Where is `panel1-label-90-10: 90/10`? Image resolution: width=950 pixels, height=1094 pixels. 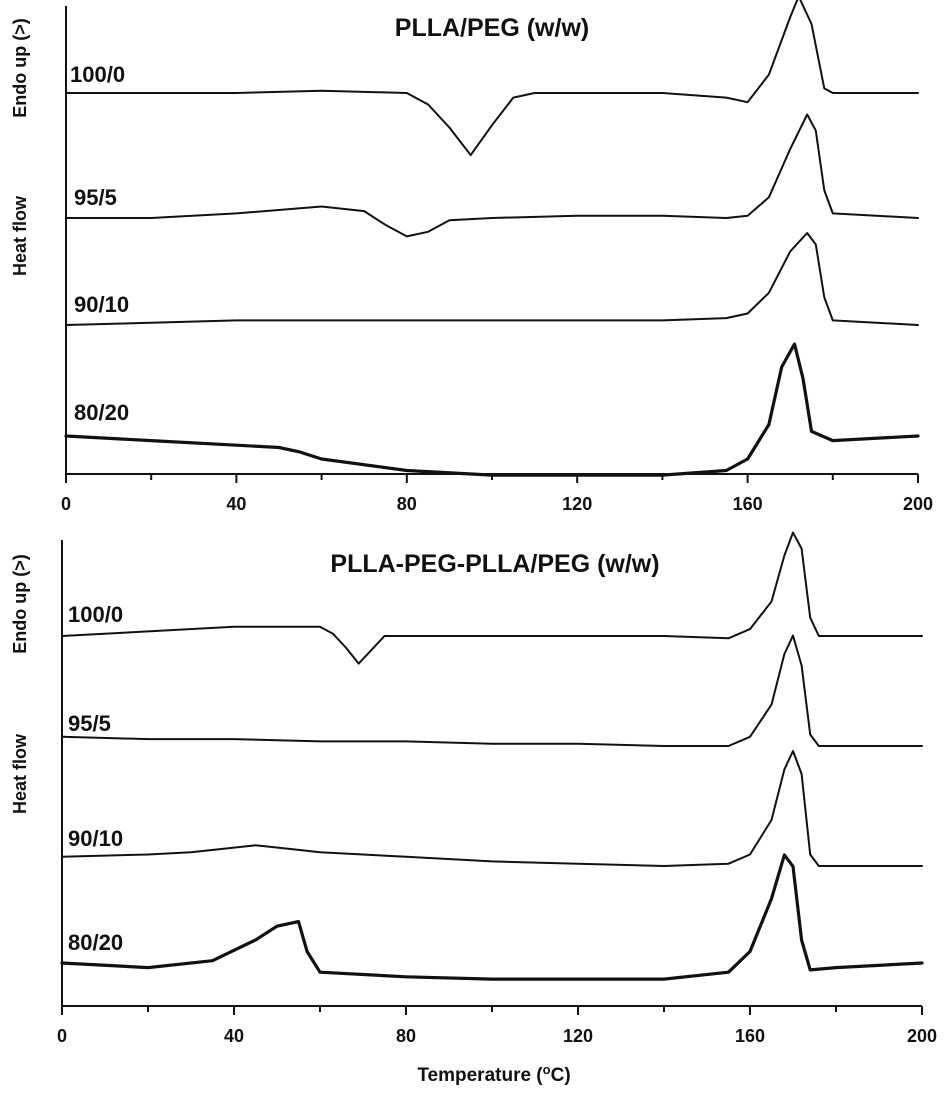 panel1-label-90-10: 90/10 is located at coordinates (101, 304).